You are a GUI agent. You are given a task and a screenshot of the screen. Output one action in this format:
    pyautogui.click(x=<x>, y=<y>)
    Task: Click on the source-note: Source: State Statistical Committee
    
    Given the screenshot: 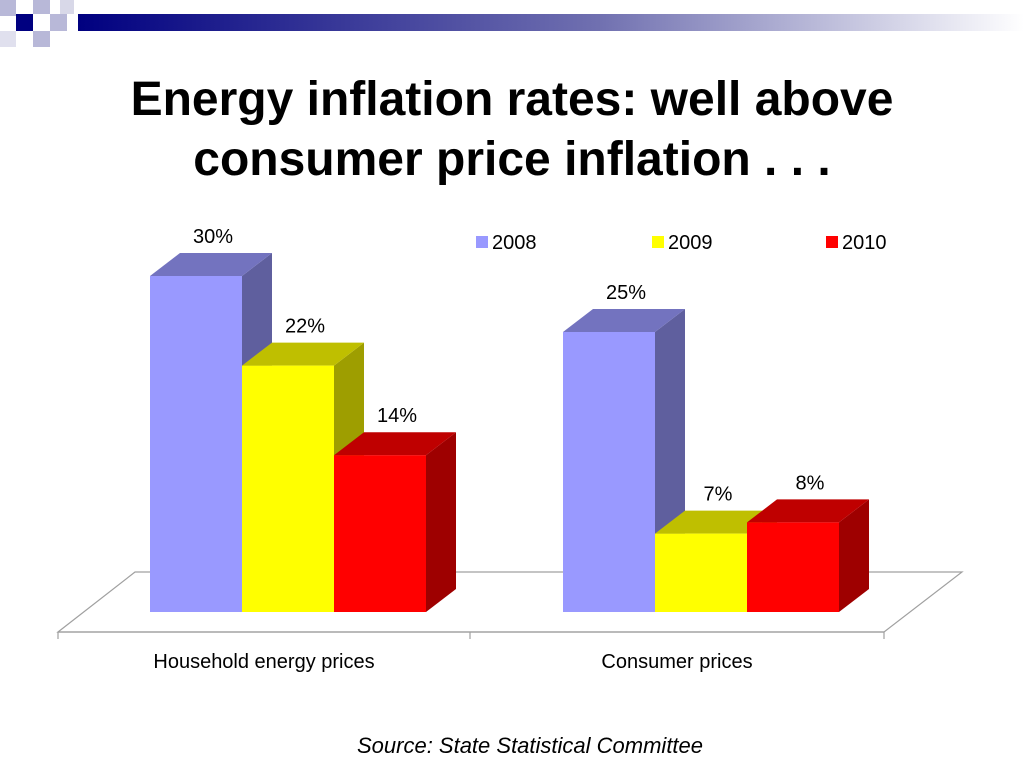 What is the action you would take?
    pyautogui.click(x=530, y=745)
    